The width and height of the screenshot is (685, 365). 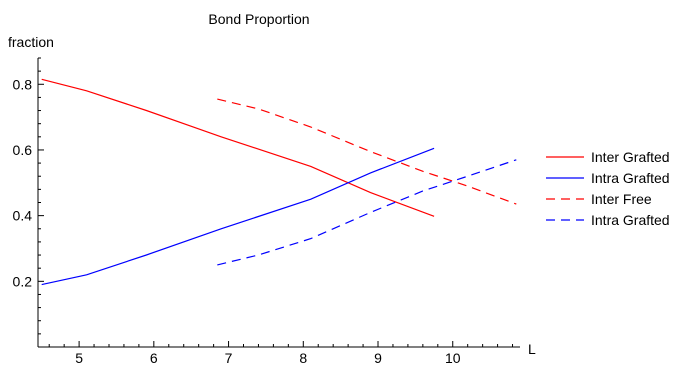 I want to click on x-tick-label: 10, so click(x=453, y=357).